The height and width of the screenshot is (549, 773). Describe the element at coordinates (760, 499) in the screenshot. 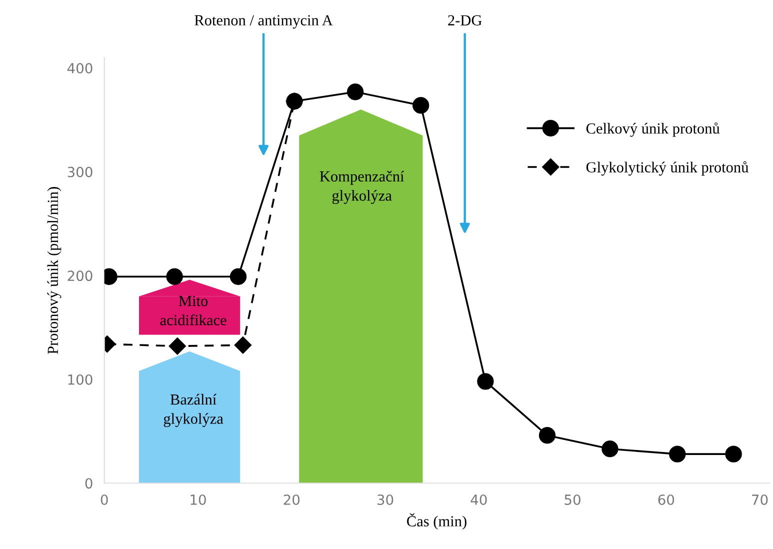

I see `x-tick-label: 70` at that location.